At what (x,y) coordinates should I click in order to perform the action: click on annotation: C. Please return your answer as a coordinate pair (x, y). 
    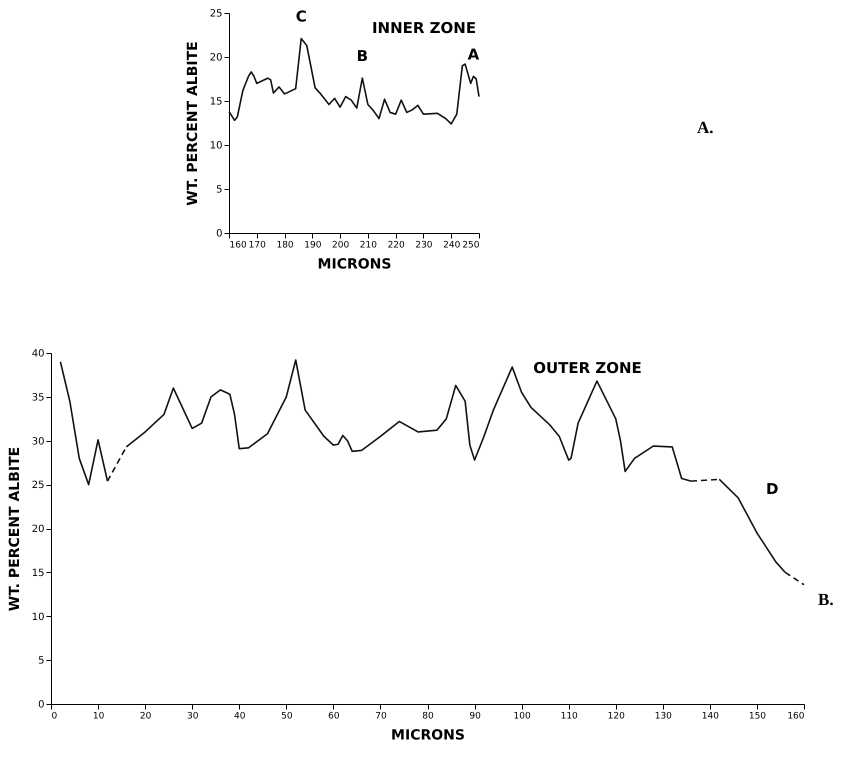
    Looking at the image, I should click on (301, 17).